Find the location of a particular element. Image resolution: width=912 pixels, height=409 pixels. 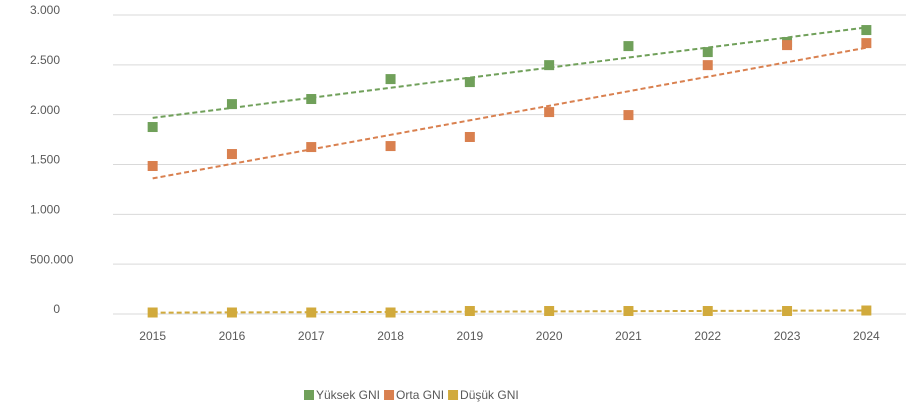

x-tick-label: 2018 is located at coordinates (390, 336).